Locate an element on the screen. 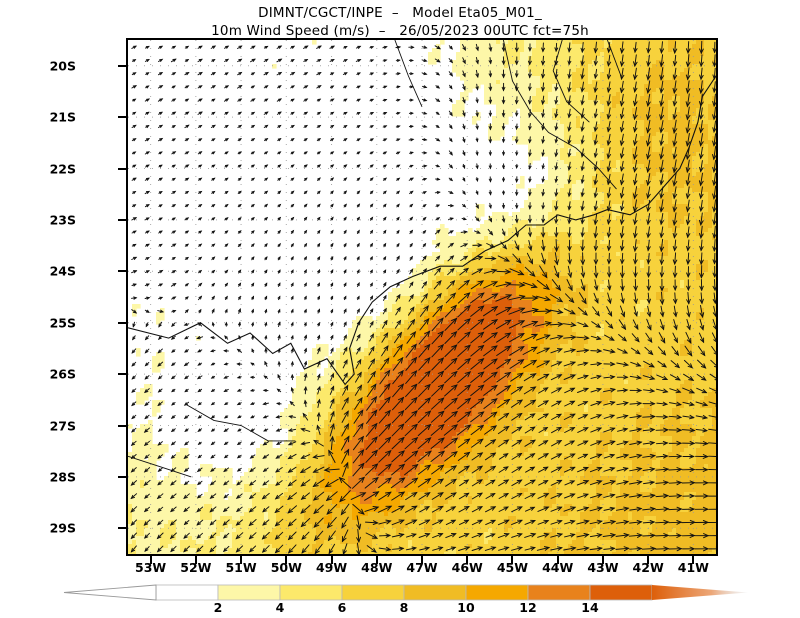  x-axis-tick-label: 44W is located at coordinates (558, 567).